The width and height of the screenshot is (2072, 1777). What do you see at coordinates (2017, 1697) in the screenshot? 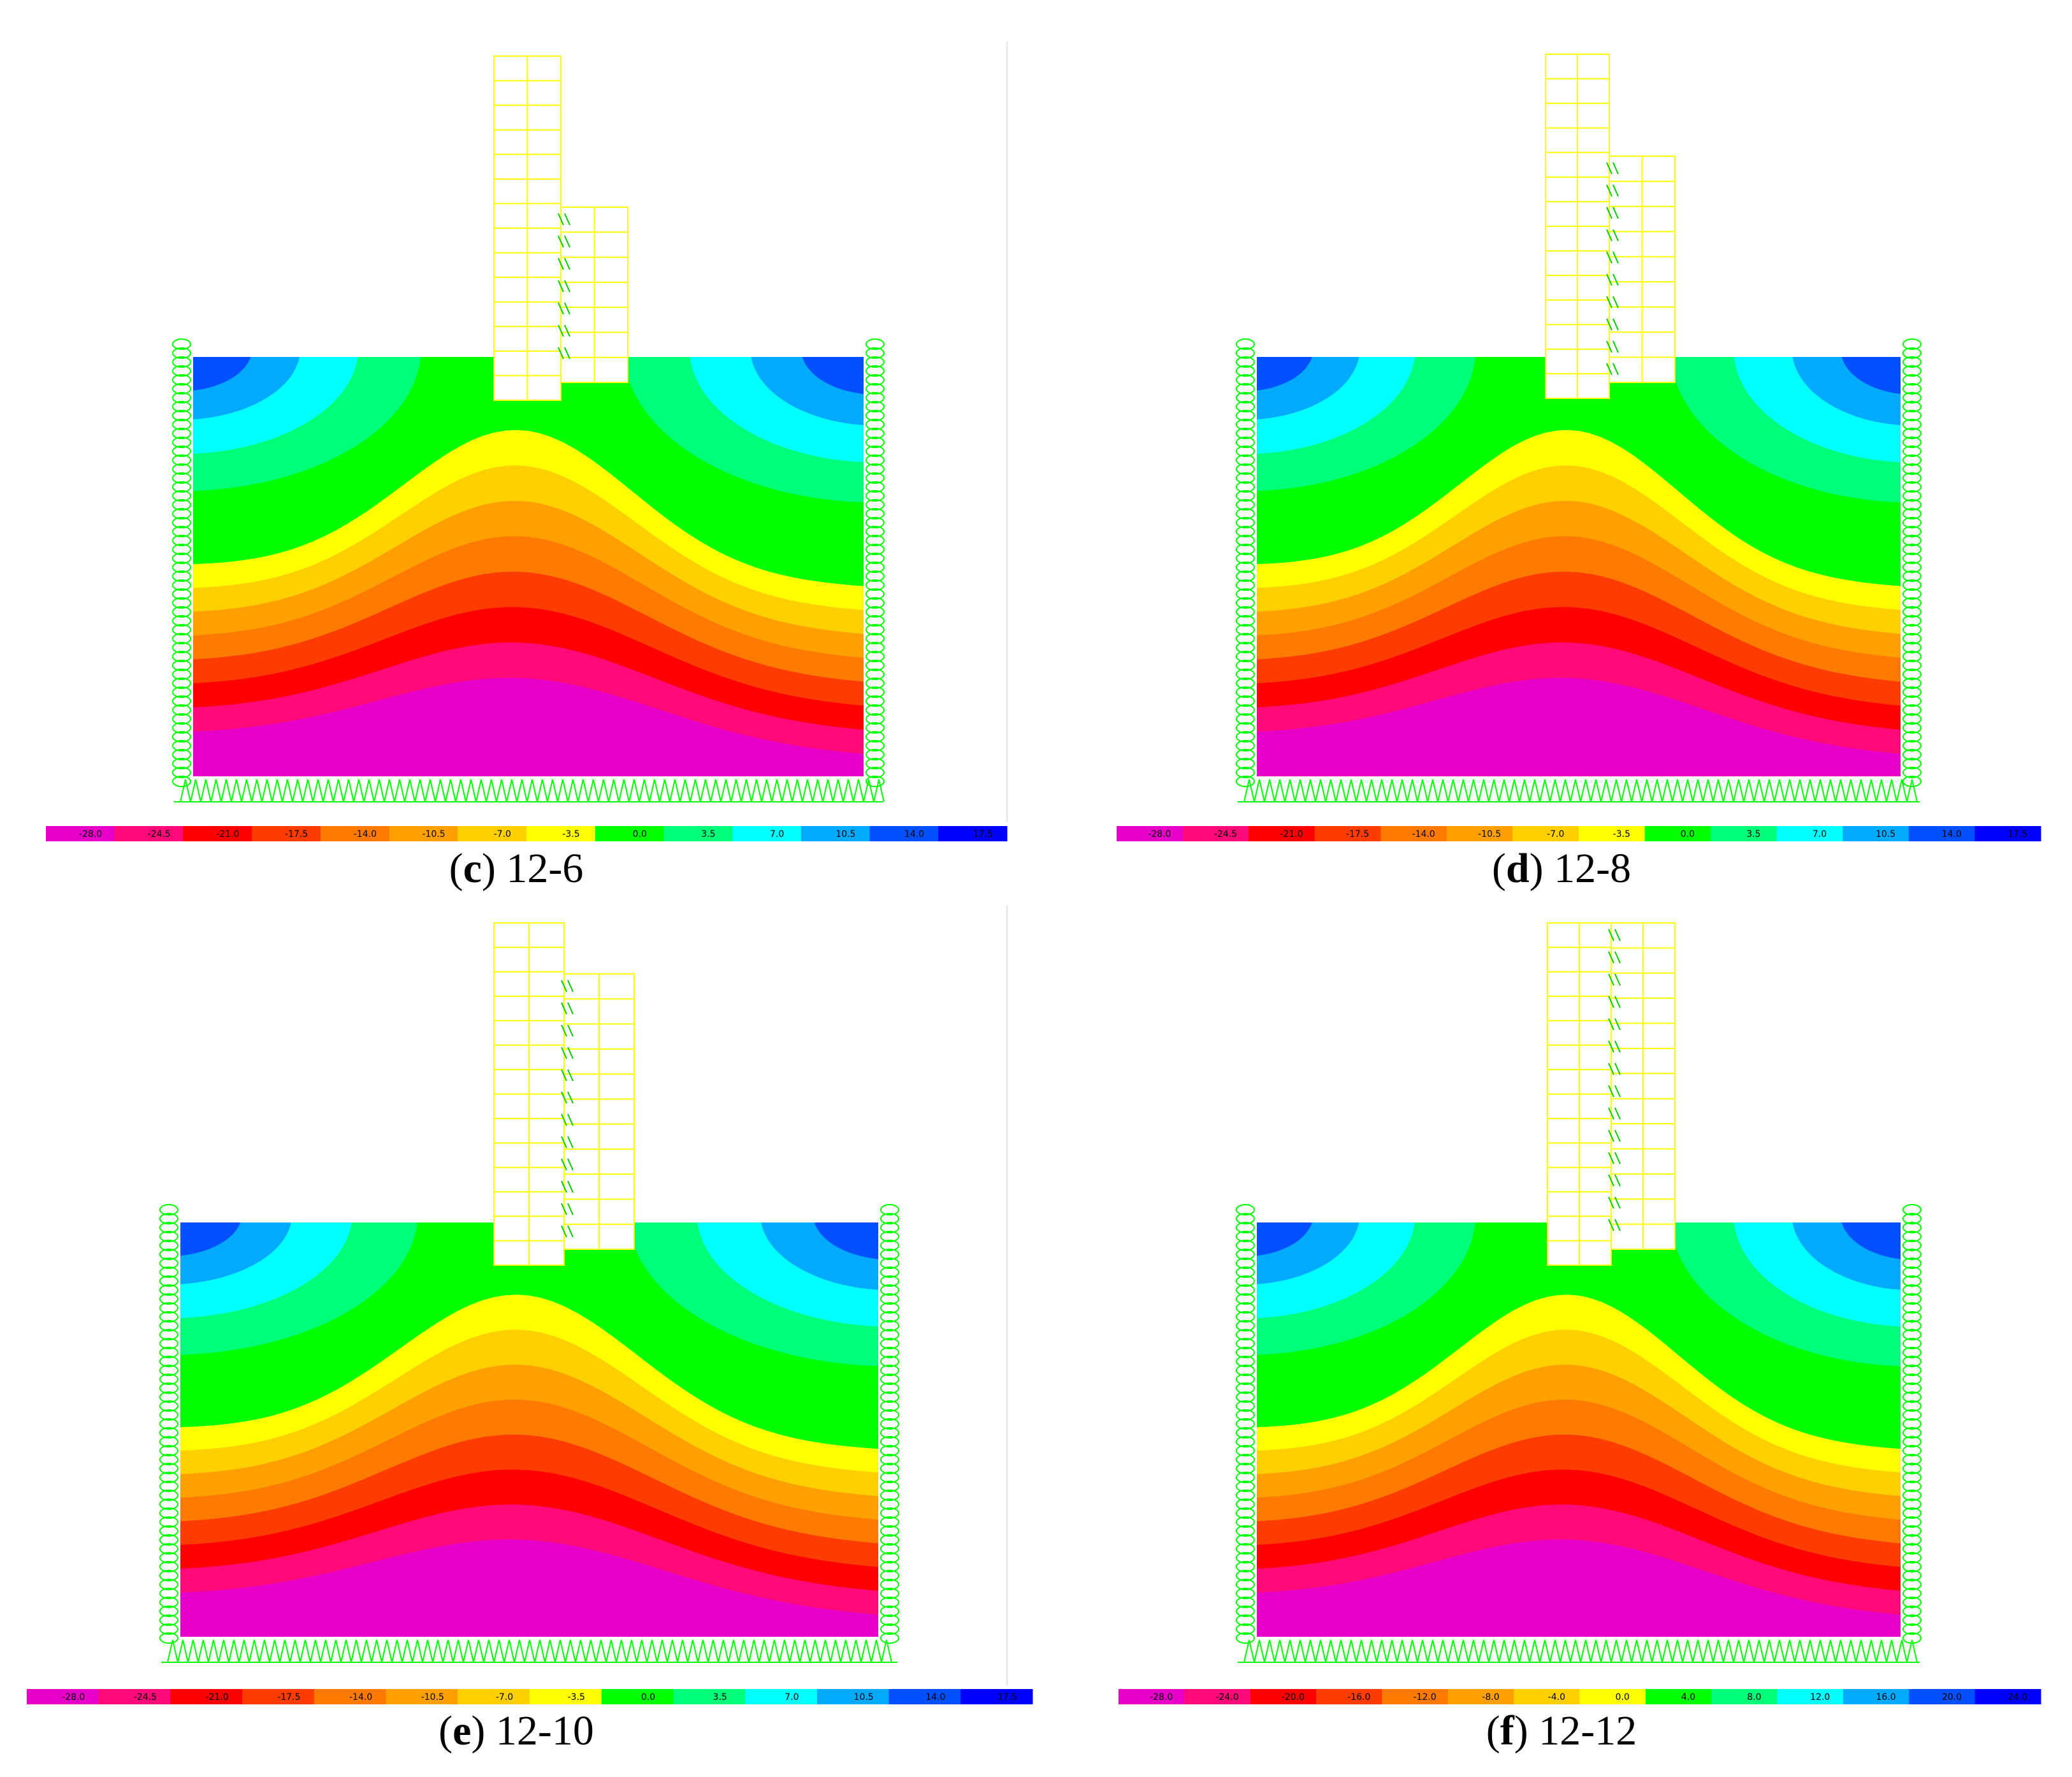
I see `colorbar-tick-label: 24.0` at bounding box center [2017, 1697].